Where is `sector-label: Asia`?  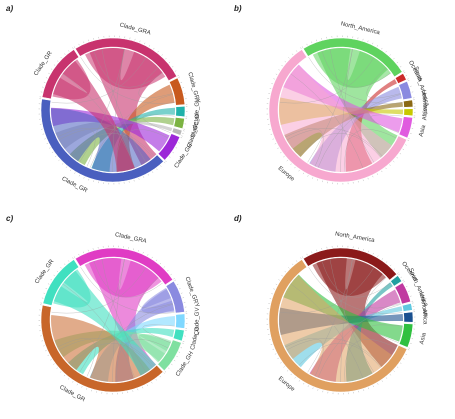
sector-label: Asia is located at coordinates (423, 338).